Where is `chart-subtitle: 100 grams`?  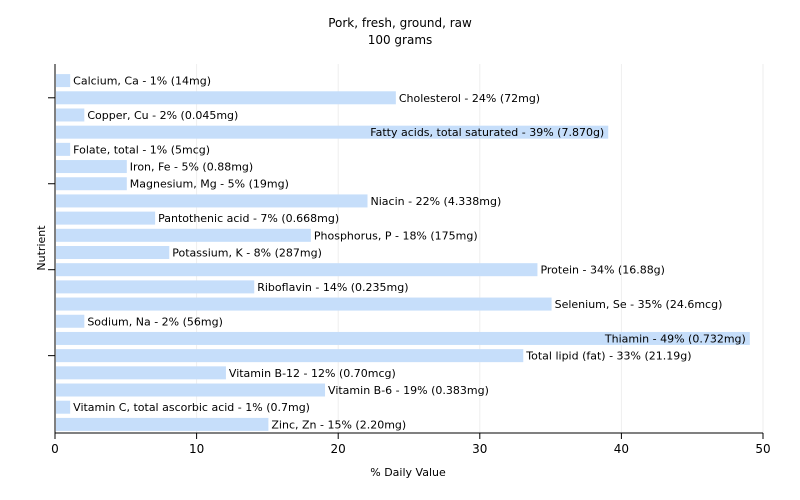
chart-subtitle: 100 grams is located at coordinates (400, 40).